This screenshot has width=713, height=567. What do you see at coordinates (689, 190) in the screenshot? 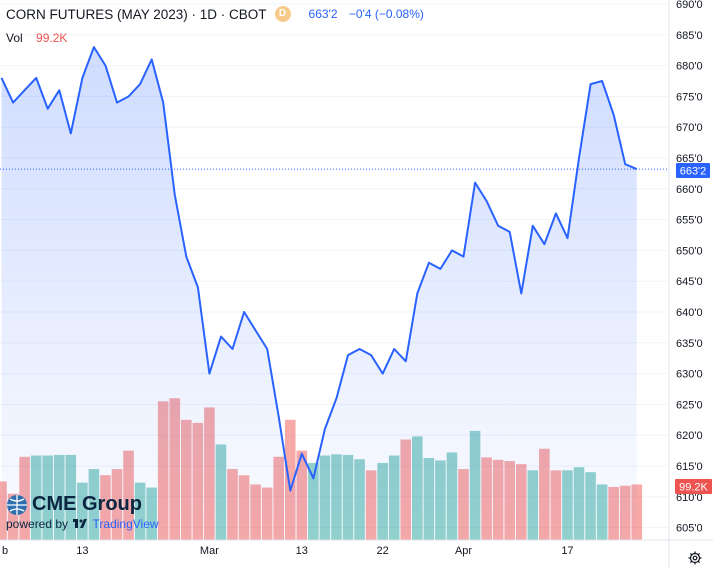
I see `price-tick-label: 660'0` at bounding box center [689, 190].